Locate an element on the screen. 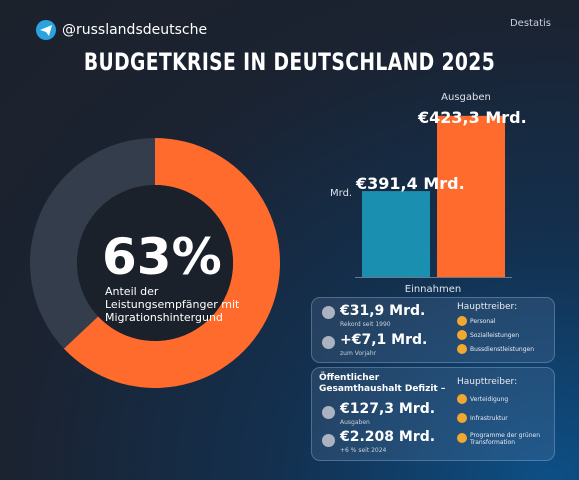  source: Destatis is located at coordinates (530, 23).